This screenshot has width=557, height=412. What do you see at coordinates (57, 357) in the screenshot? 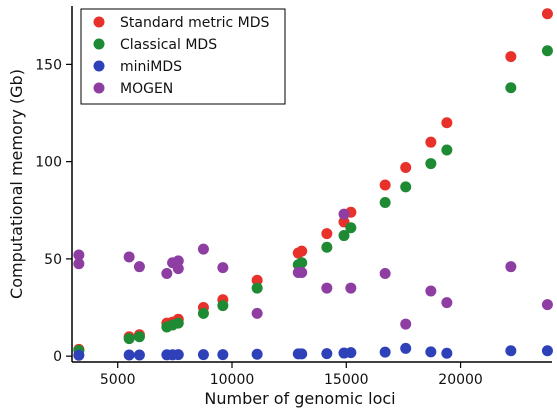
I see `y-tick-label: 0` at bounding box center [57, 357].